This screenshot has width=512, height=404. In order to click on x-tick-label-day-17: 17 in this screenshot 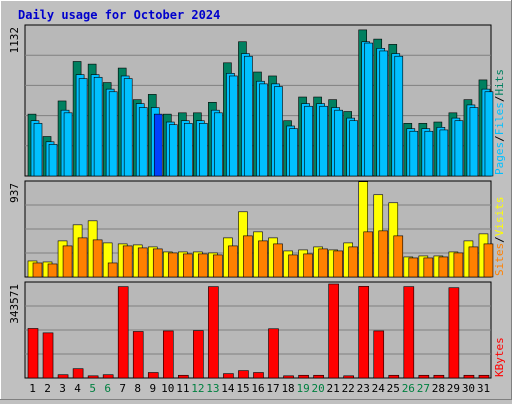, I will do `click(272, 388)`.